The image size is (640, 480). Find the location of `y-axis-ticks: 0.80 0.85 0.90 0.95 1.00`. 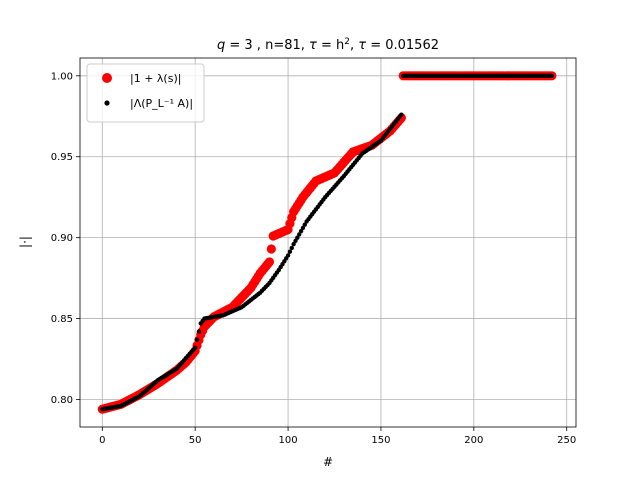

y-axis-ticks: 0.80 0.85 0.90 0.95 1.00 is located at coordinates (65, 238).